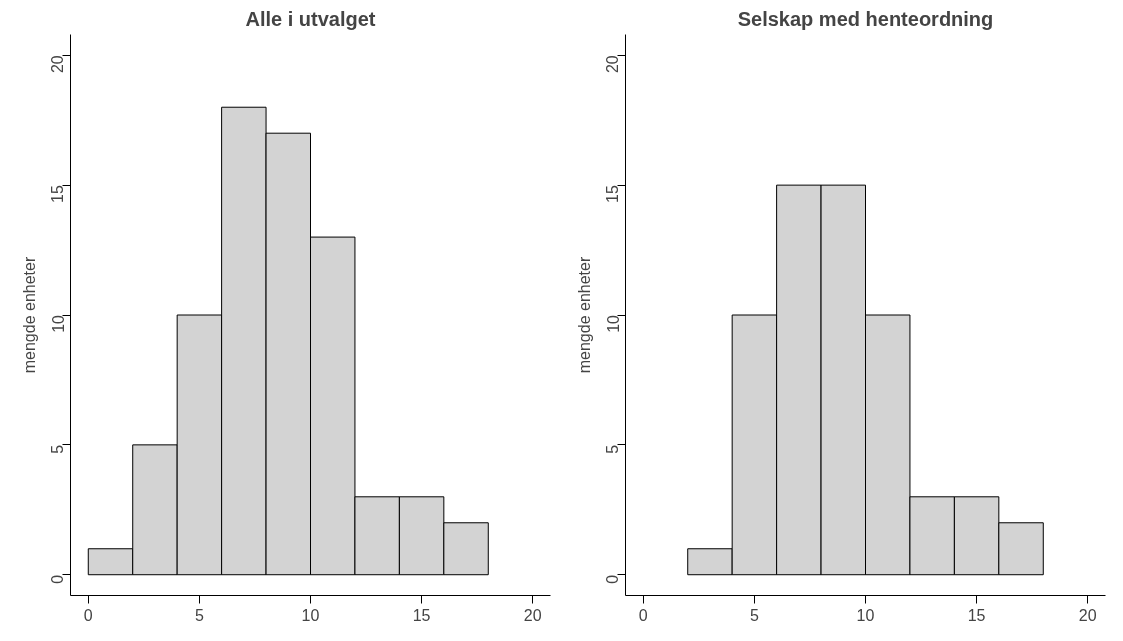 The image size is (1123, 641). Describe the element at coordinates (310, 18) in the screenshot. I see `chart-title: Alle i utvalget` at that location.